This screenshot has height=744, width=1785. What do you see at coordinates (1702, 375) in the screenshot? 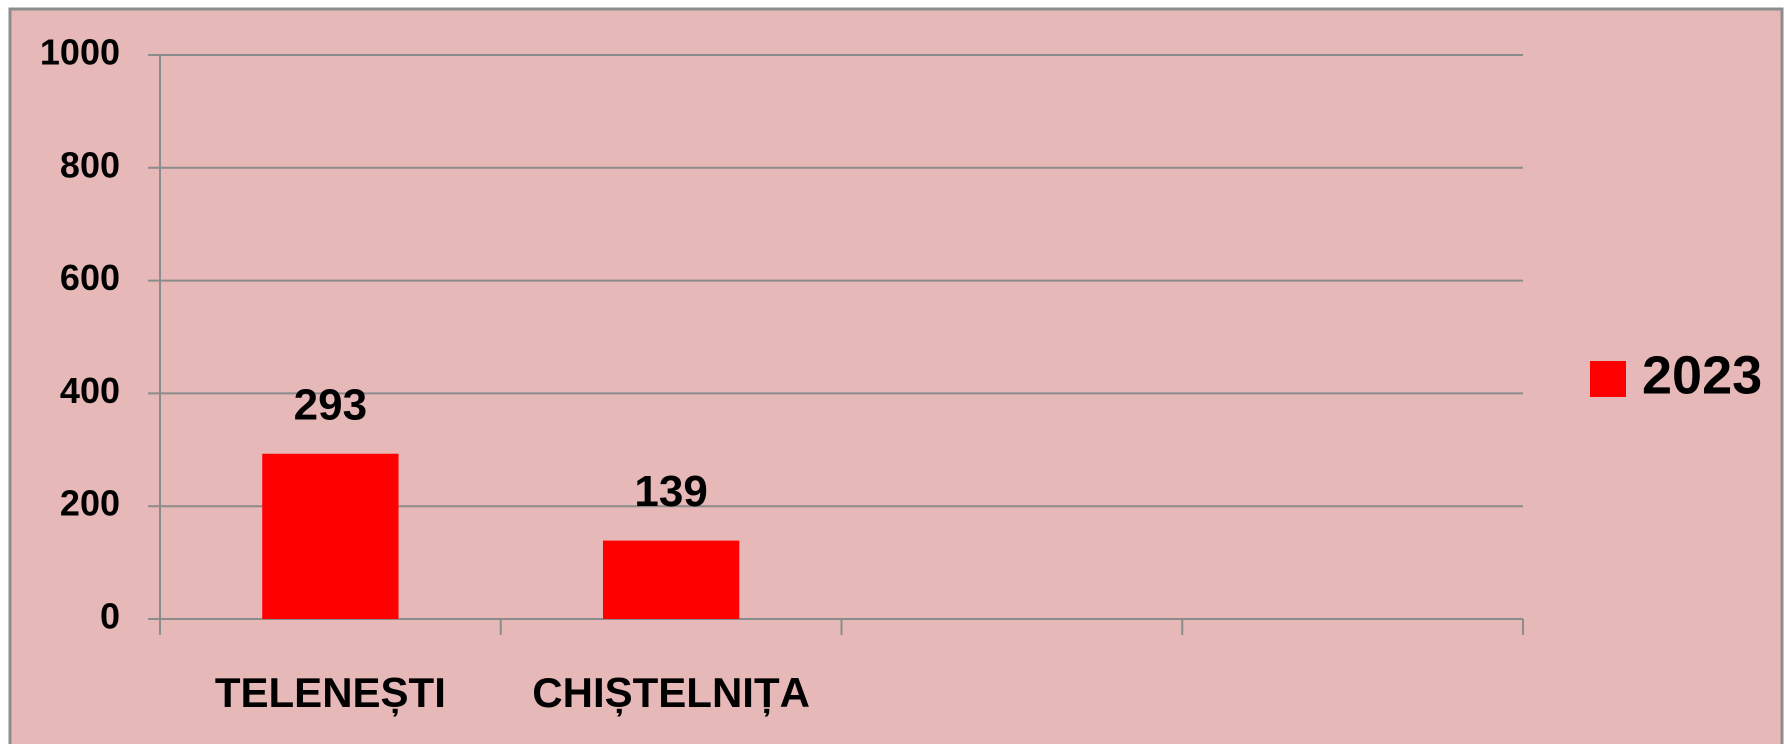
I see `legend-label: 2023` at bounding box center [1702, 375].